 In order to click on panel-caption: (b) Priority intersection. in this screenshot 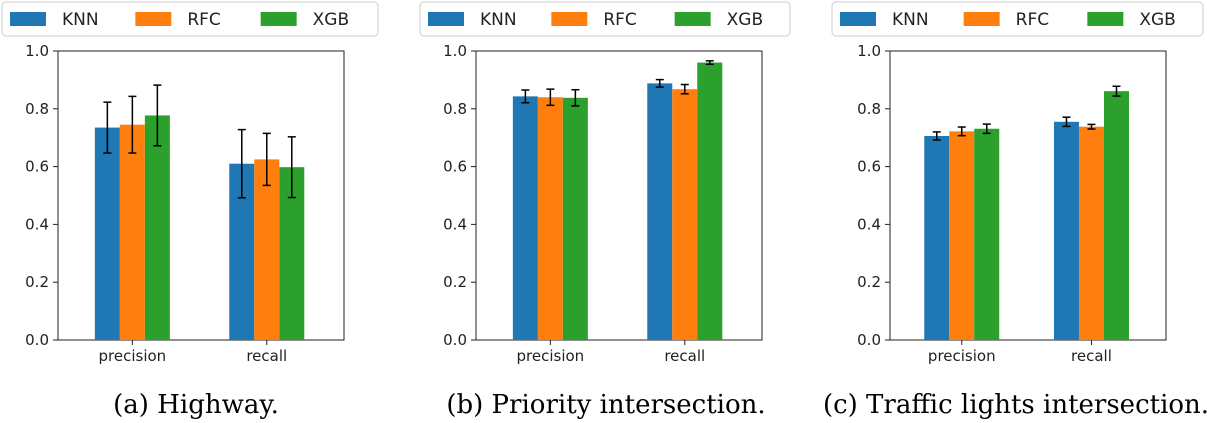, I will do `click(605, 405)`.